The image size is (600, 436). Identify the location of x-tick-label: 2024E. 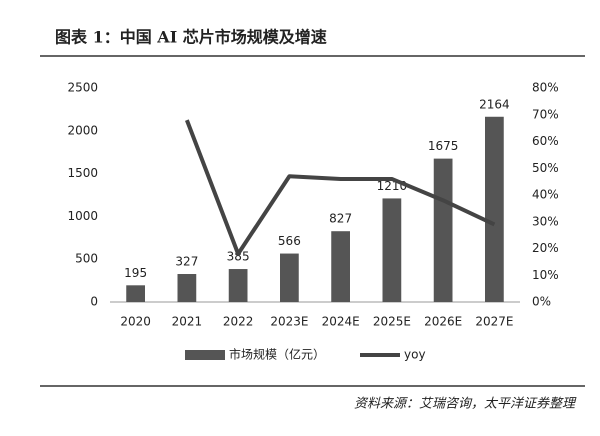
(341, 322).